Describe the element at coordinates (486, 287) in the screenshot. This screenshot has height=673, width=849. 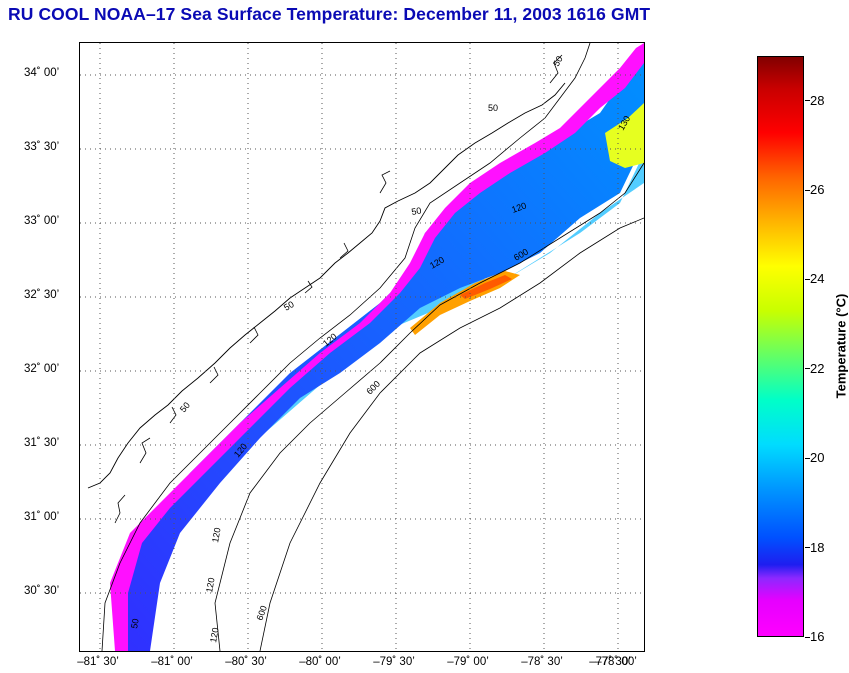
I see `gulf-stream-core` at that location.